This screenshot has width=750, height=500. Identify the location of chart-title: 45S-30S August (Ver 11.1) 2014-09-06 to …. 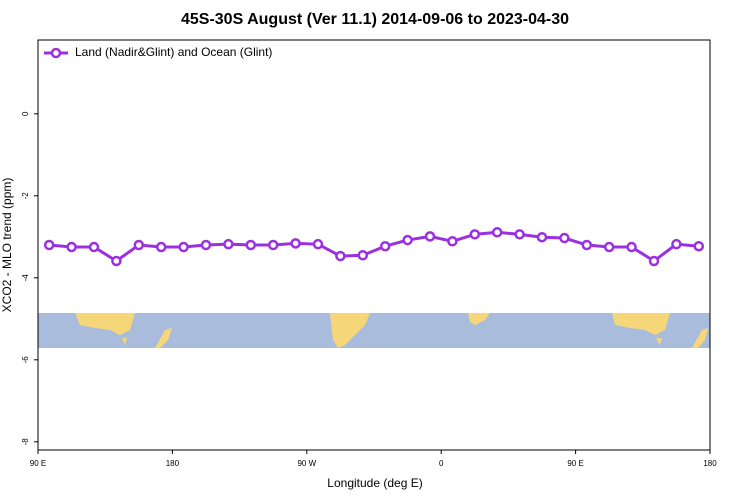
(375, 19).